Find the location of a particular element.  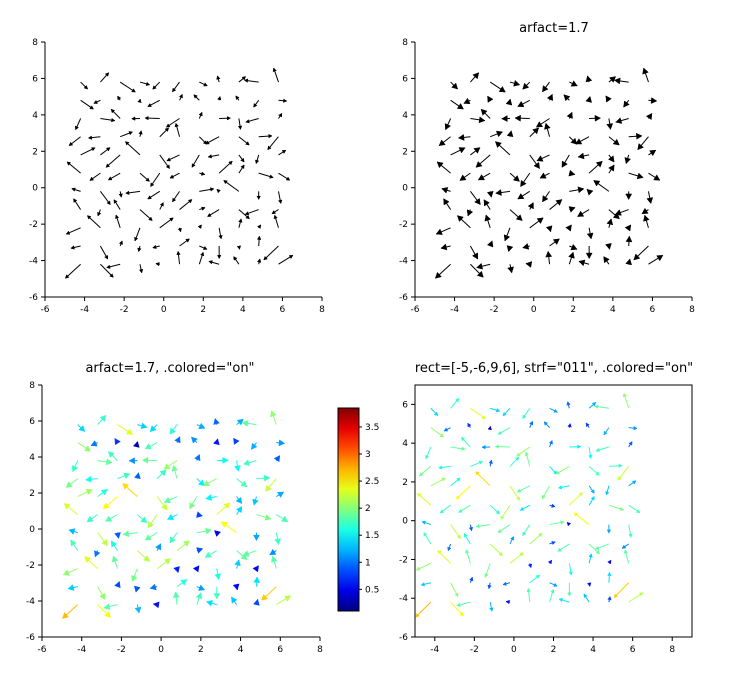

chart-title: arfact=1.7, .colored="on" is located at coordinates (169, 368).